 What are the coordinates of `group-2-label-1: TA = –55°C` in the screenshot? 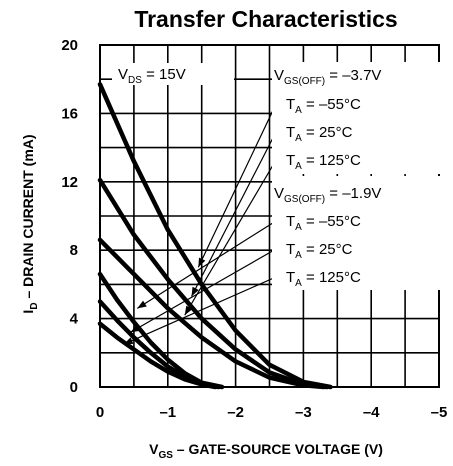 It's located at (323, 223).